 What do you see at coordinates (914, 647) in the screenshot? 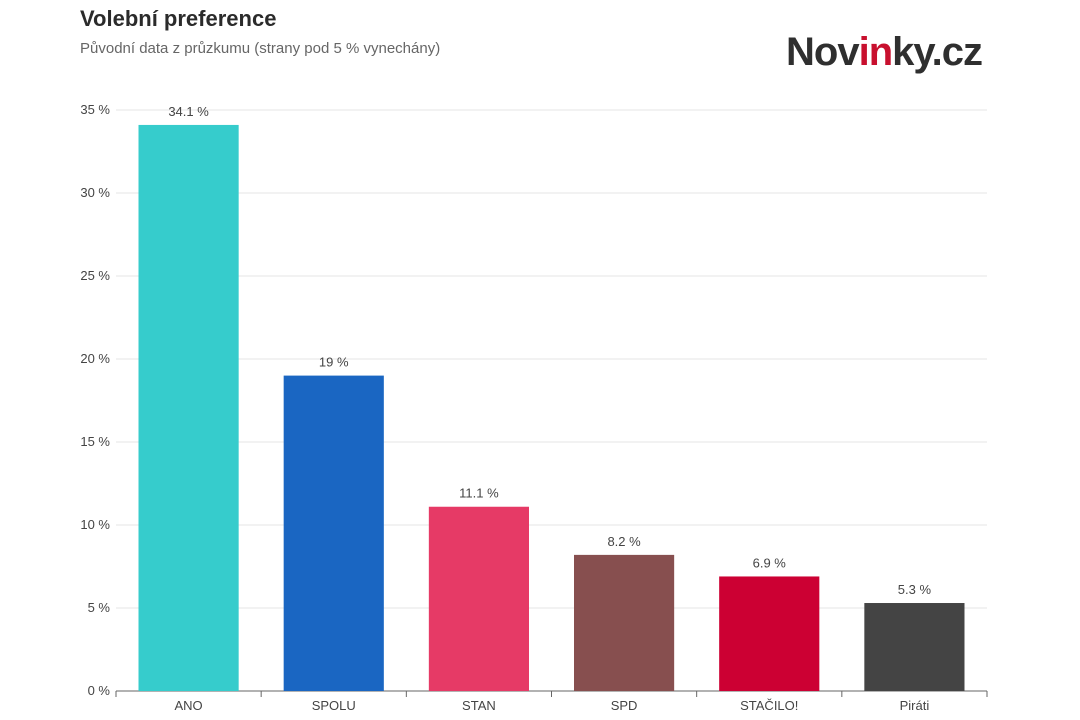
I see `bar-pir-ti` at bounding box center [914, 647].